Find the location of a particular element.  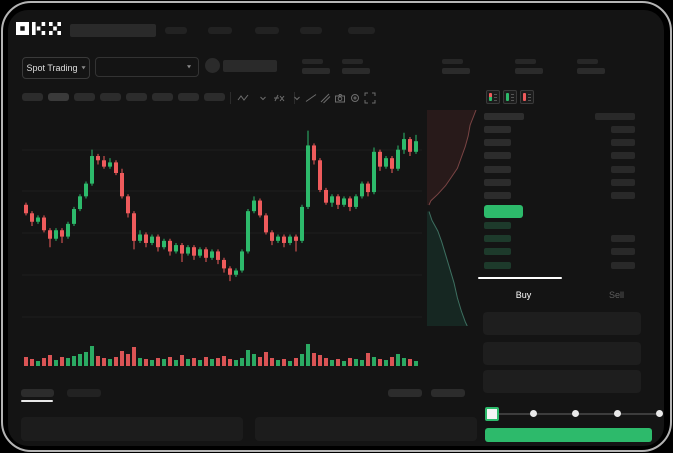

orders-panel-placeholder is located at coordinates (132, 429).